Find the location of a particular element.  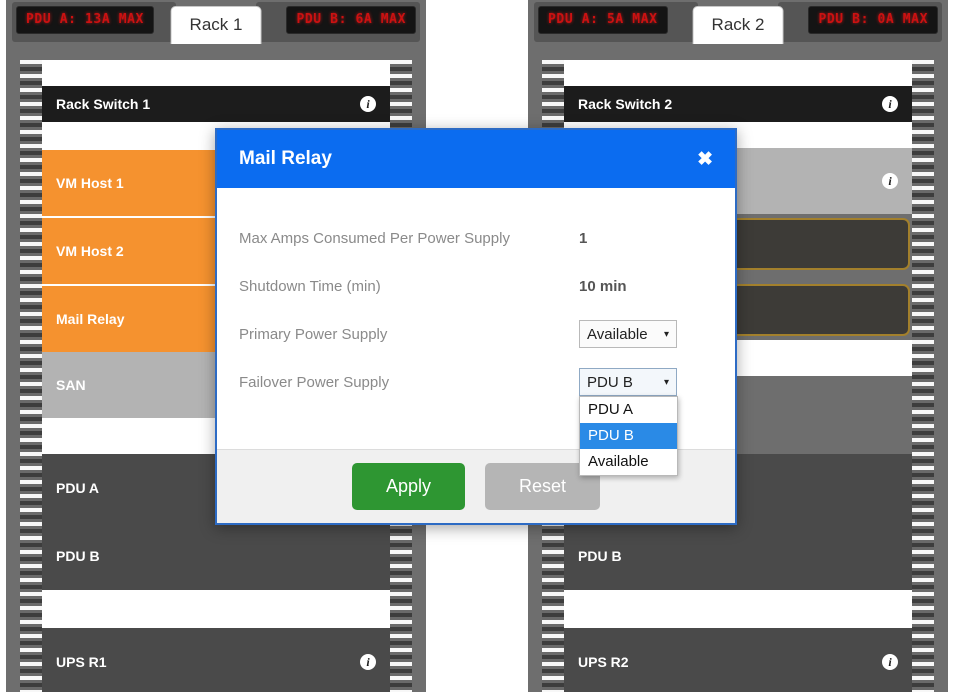

row-primary-power-supply: Primary Power Supply Available ▾ is located at coordinates (476, 334).